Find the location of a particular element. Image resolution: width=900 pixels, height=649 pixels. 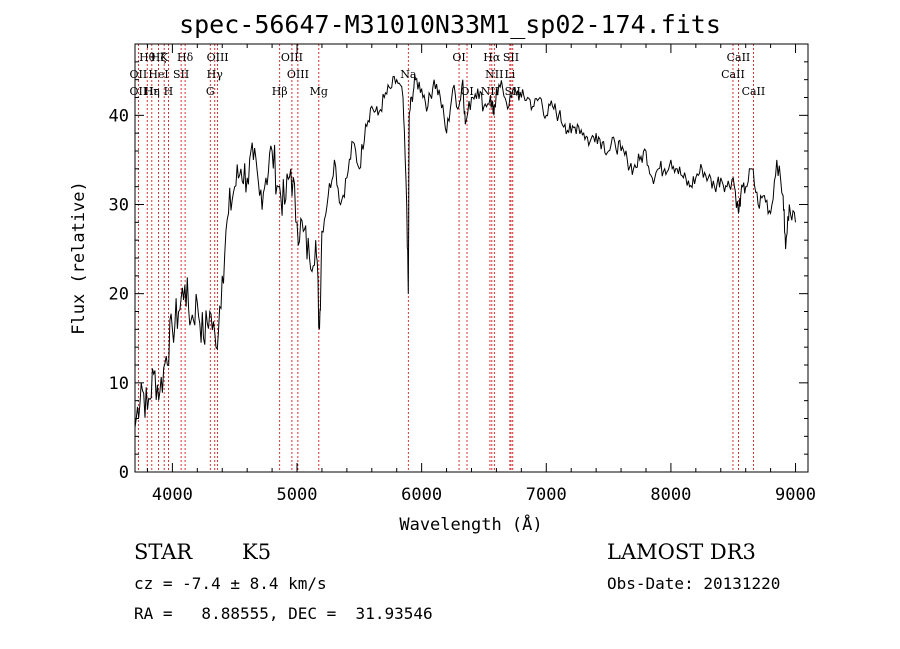

line-marker-label: H is located at coordinates (169, 91).